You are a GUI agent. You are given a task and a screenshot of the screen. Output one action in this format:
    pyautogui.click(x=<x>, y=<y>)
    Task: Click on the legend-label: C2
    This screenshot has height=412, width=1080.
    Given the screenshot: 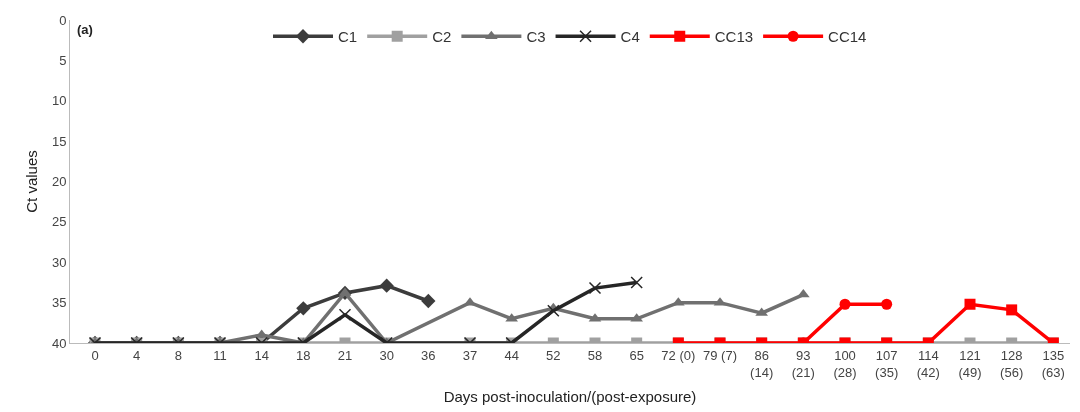 What is the action you would take?
    pyautogui.click(x=442, y=37)
    